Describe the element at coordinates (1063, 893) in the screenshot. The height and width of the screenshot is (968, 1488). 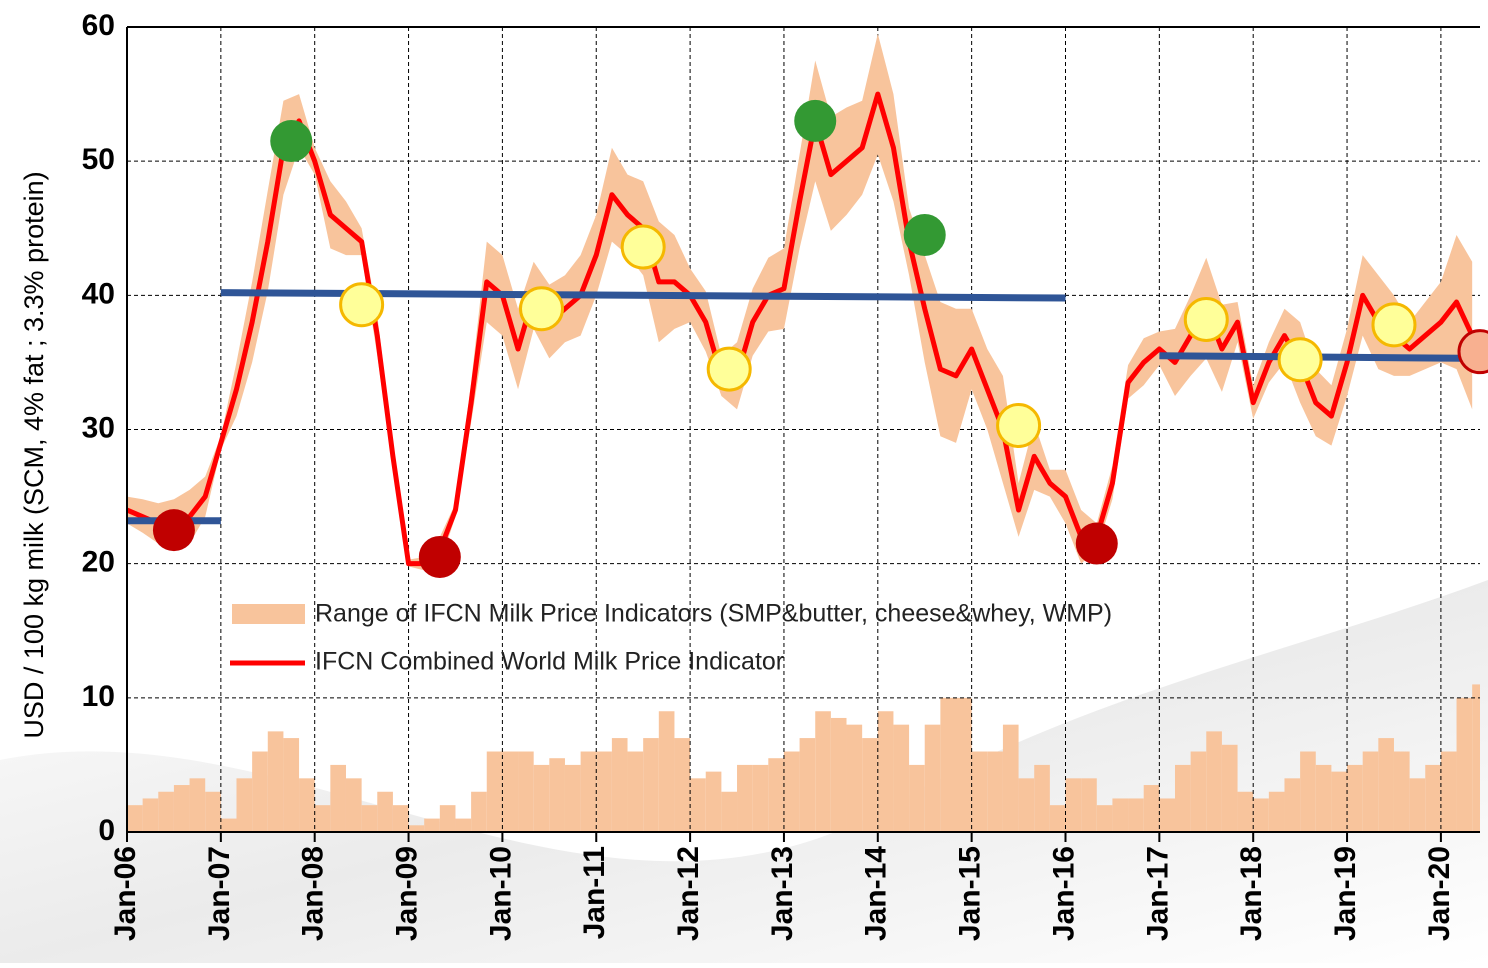
I see `x-tick-label: Jan-16` at that location.